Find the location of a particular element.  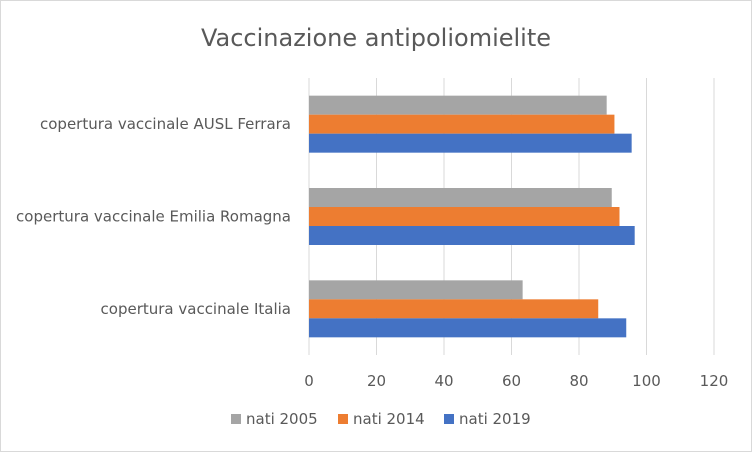

x-tick-label: 20 is located at coordinates (376, 381).